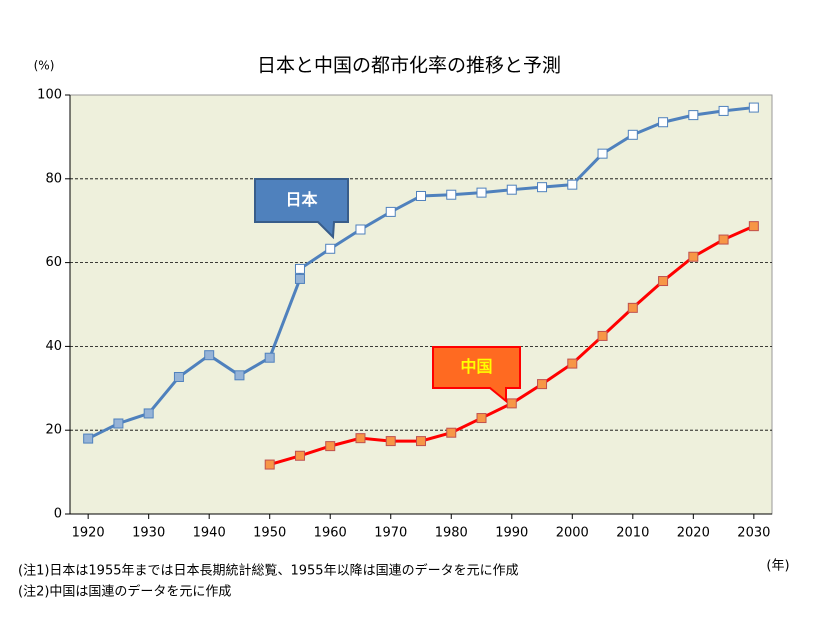  Describe the element at coordinates (58, 514) in the screenshot. I see `y-tick-label: 0` at that location.